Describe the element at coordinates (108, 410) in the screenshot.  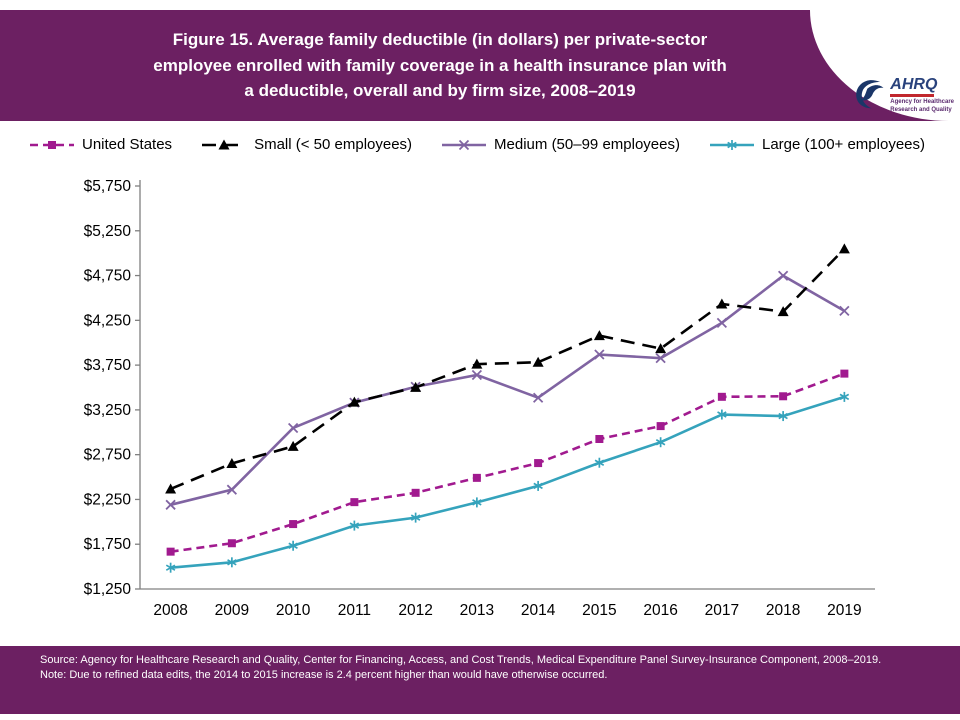
I see `svg-text: $3,250` at that location.